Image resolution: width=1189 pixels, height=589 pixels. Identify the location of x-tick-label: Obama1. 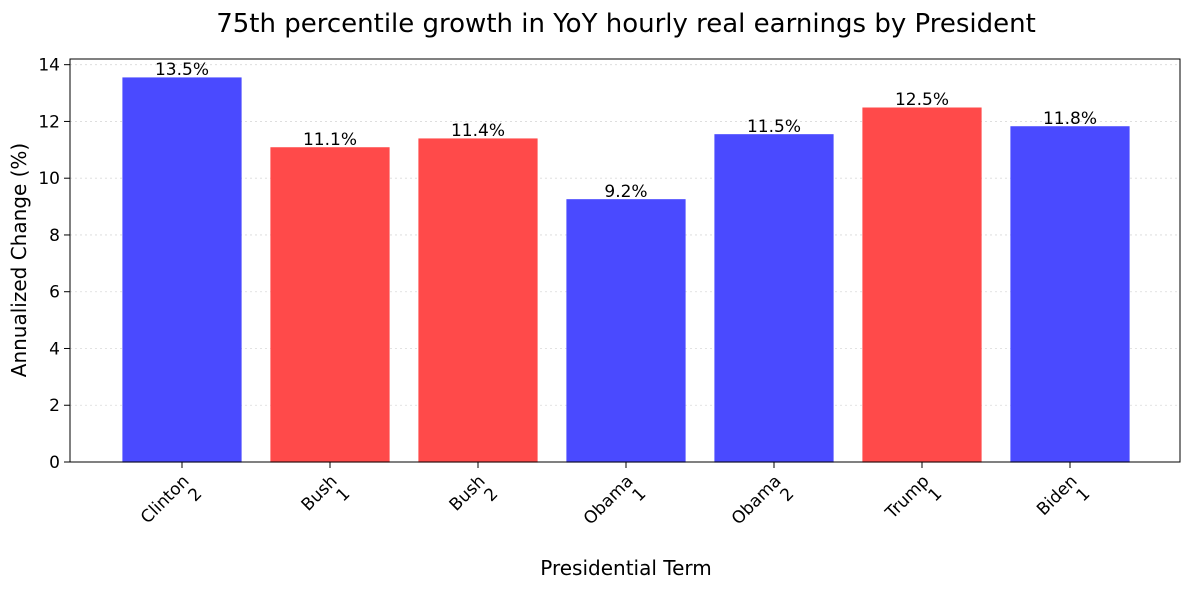
(615, 506).